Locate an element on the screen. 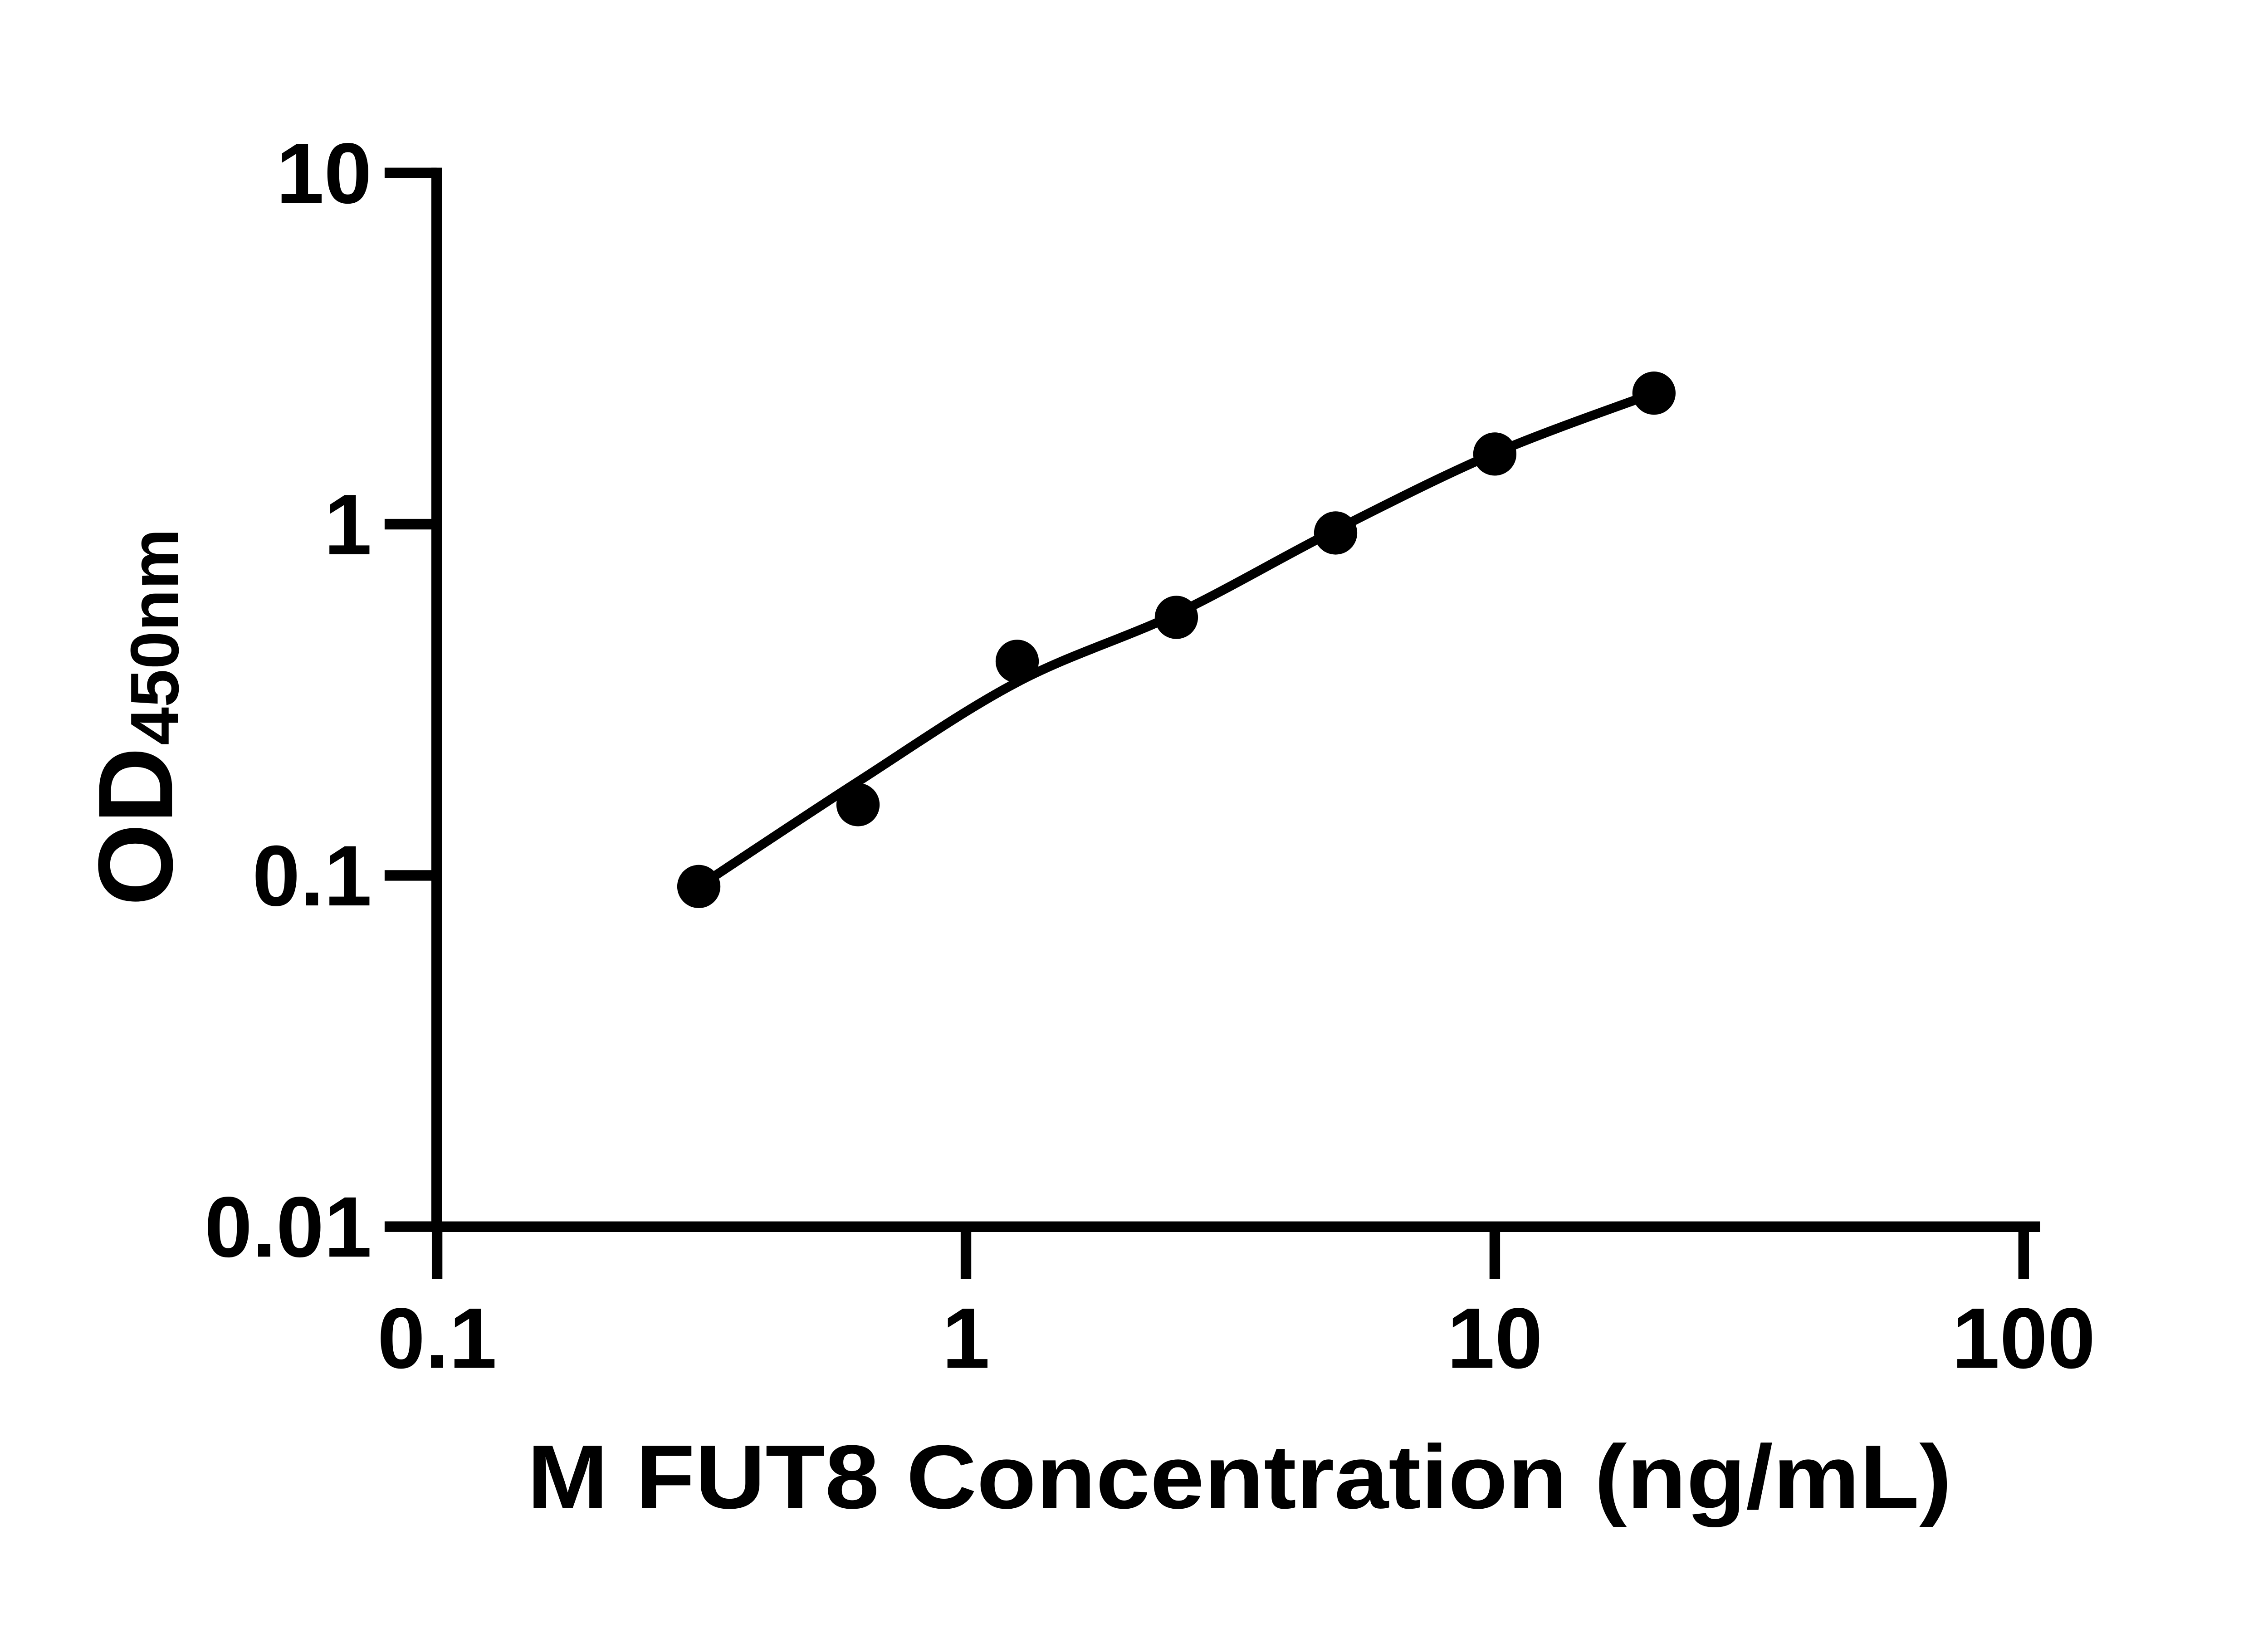 The image size is (2268, 1633). y-tick-label: 1 is located at coordinates (347, 525).